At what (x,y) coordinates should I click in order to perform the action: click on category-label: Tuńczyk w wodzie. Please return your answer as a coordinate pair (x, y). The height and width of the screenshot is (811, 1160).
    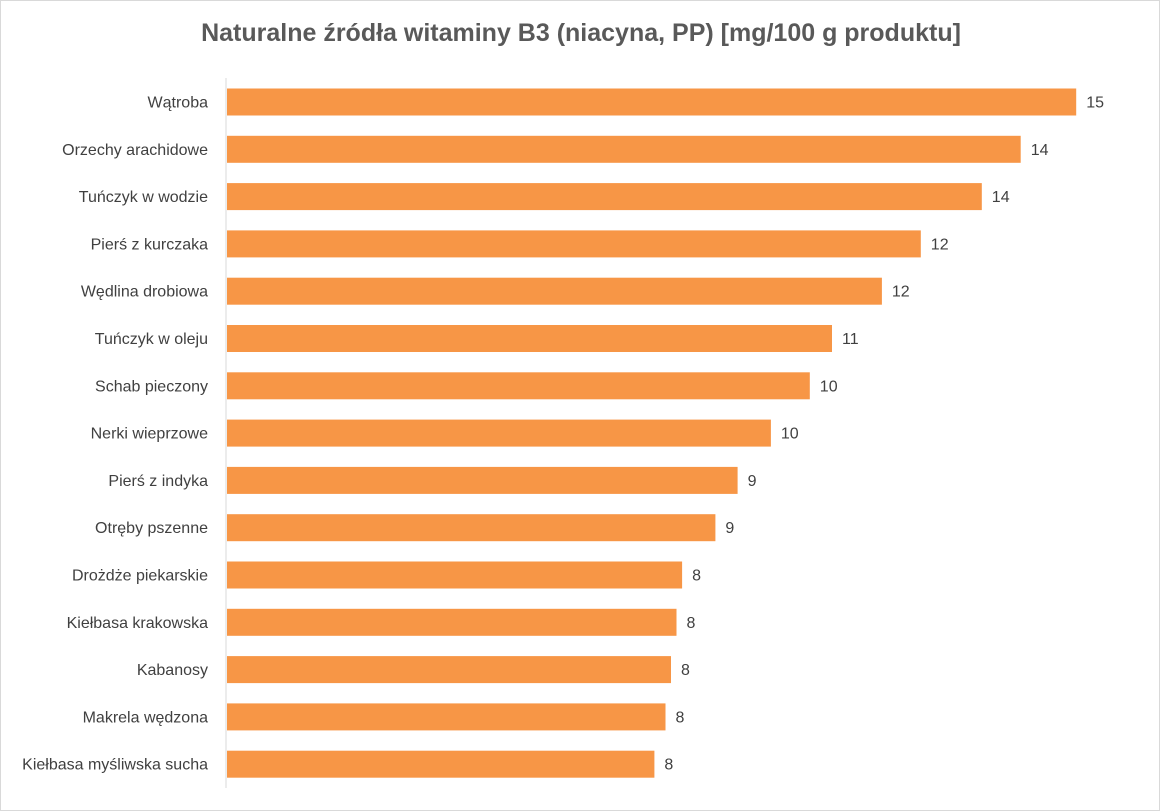
    Looking at the image, I should click on (143, 197).